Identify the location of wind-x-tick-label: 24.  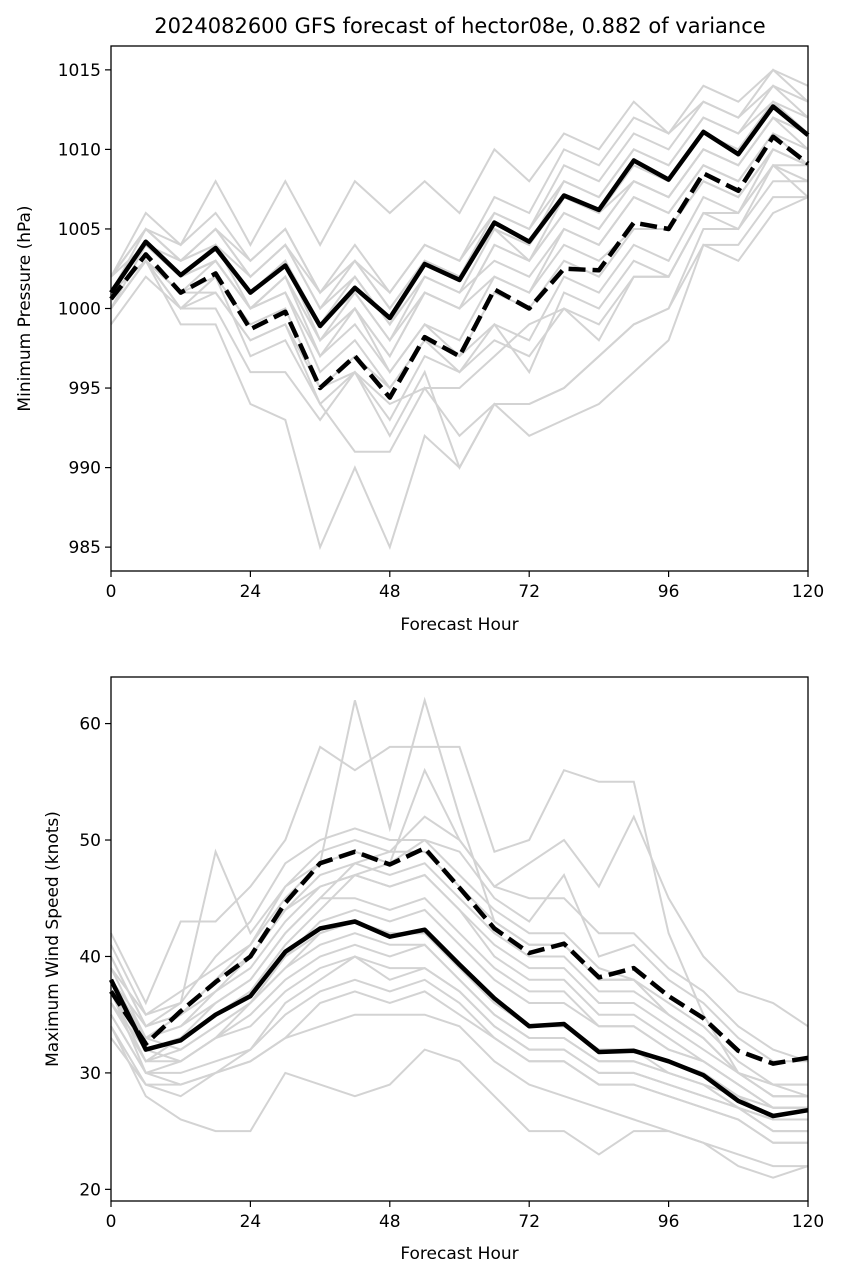
(251, 1222).